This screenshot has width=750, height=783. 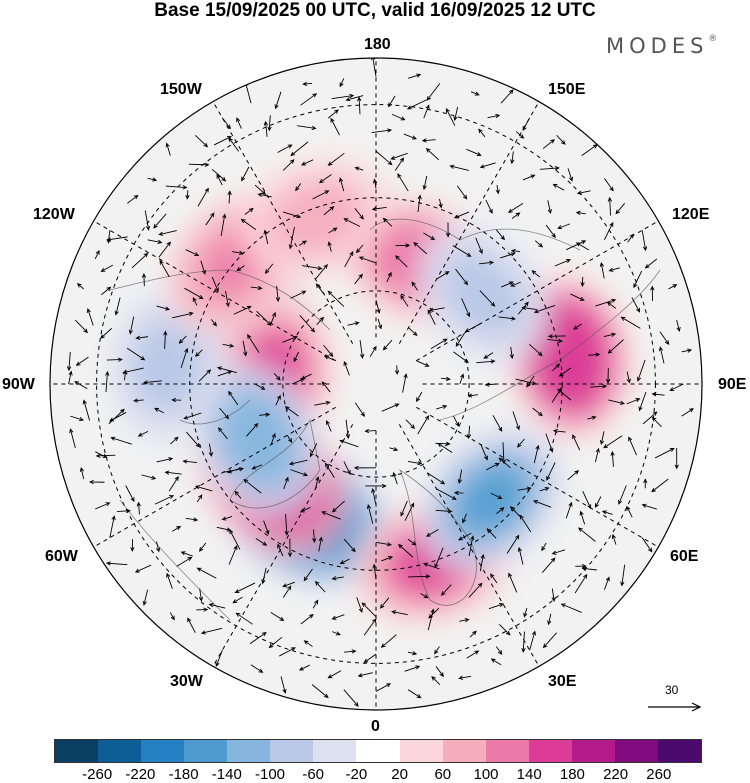 What do you see at coordinates (732, 384) in the screenshot?
I see `lon-label-90e: 90E` at bounding box center [732, 384].